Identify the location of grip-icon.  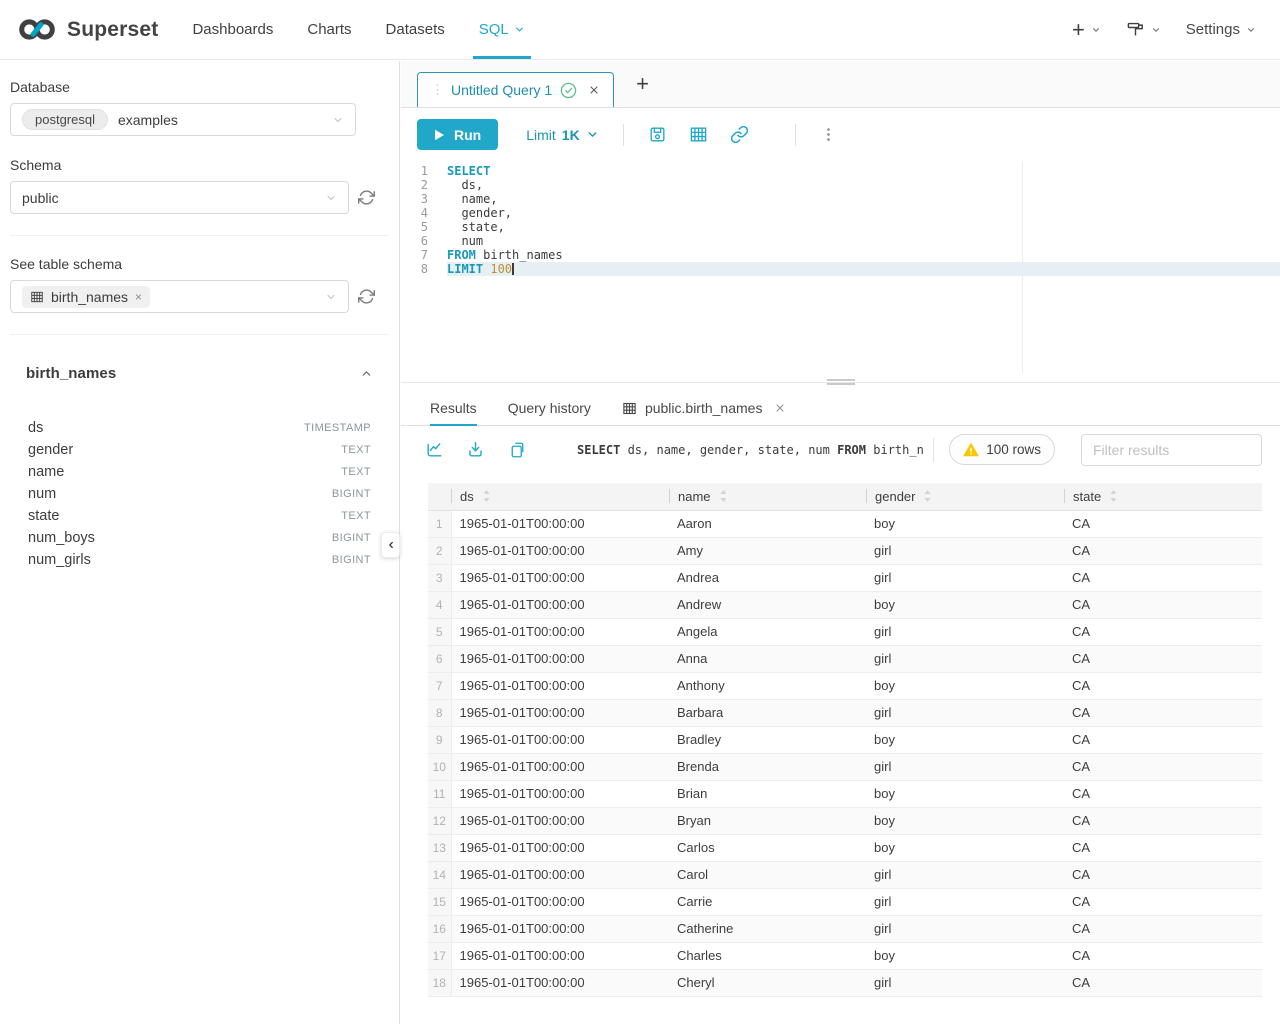
(840, 382).